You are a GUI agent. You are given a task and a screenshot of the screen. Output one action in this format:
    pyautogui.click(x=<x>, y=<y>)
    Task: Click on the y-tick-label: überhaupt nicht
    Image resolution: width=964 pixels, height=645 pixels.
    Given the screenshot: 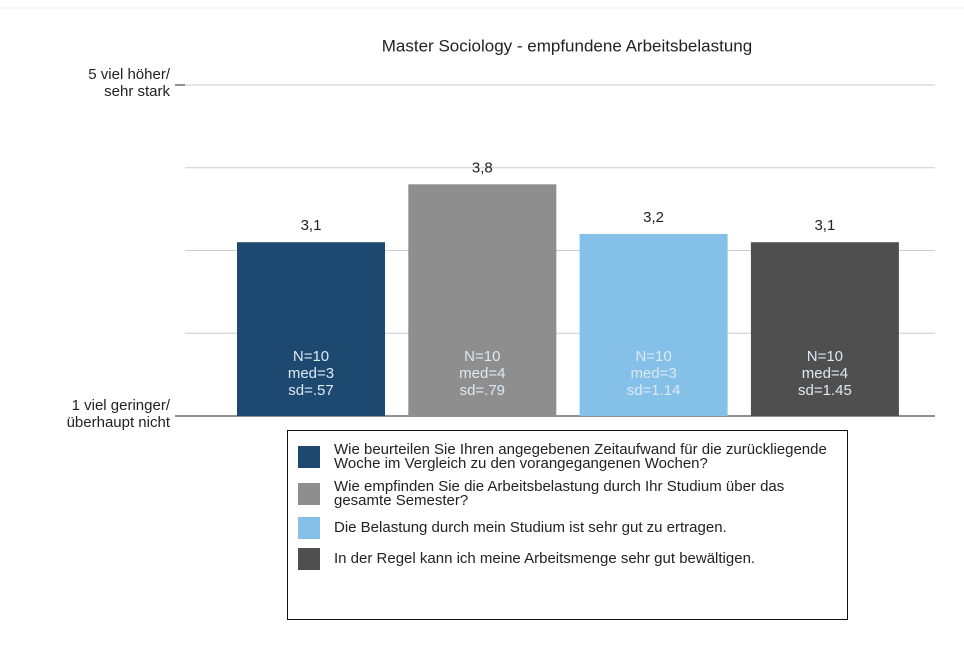 What is the action you would take?
    pyautogui.click(x=119, y=422)
    